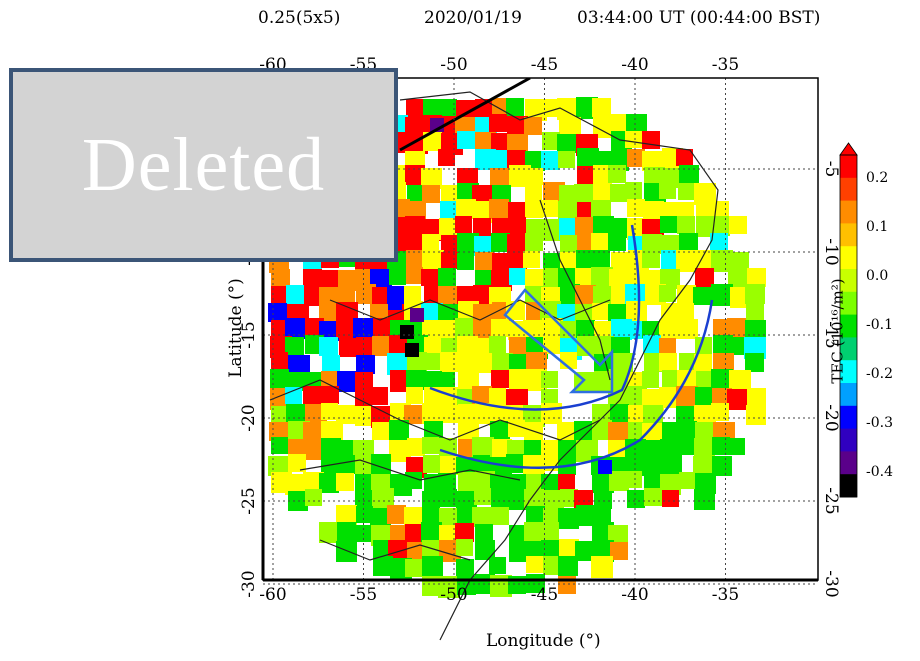 Image resolution: width=920 pixels, height=661 pixels. What do you see at coordinates (831, 583) in the screenshot?
I see `lat-tick-right: -30` at bounding box center [831, 583].